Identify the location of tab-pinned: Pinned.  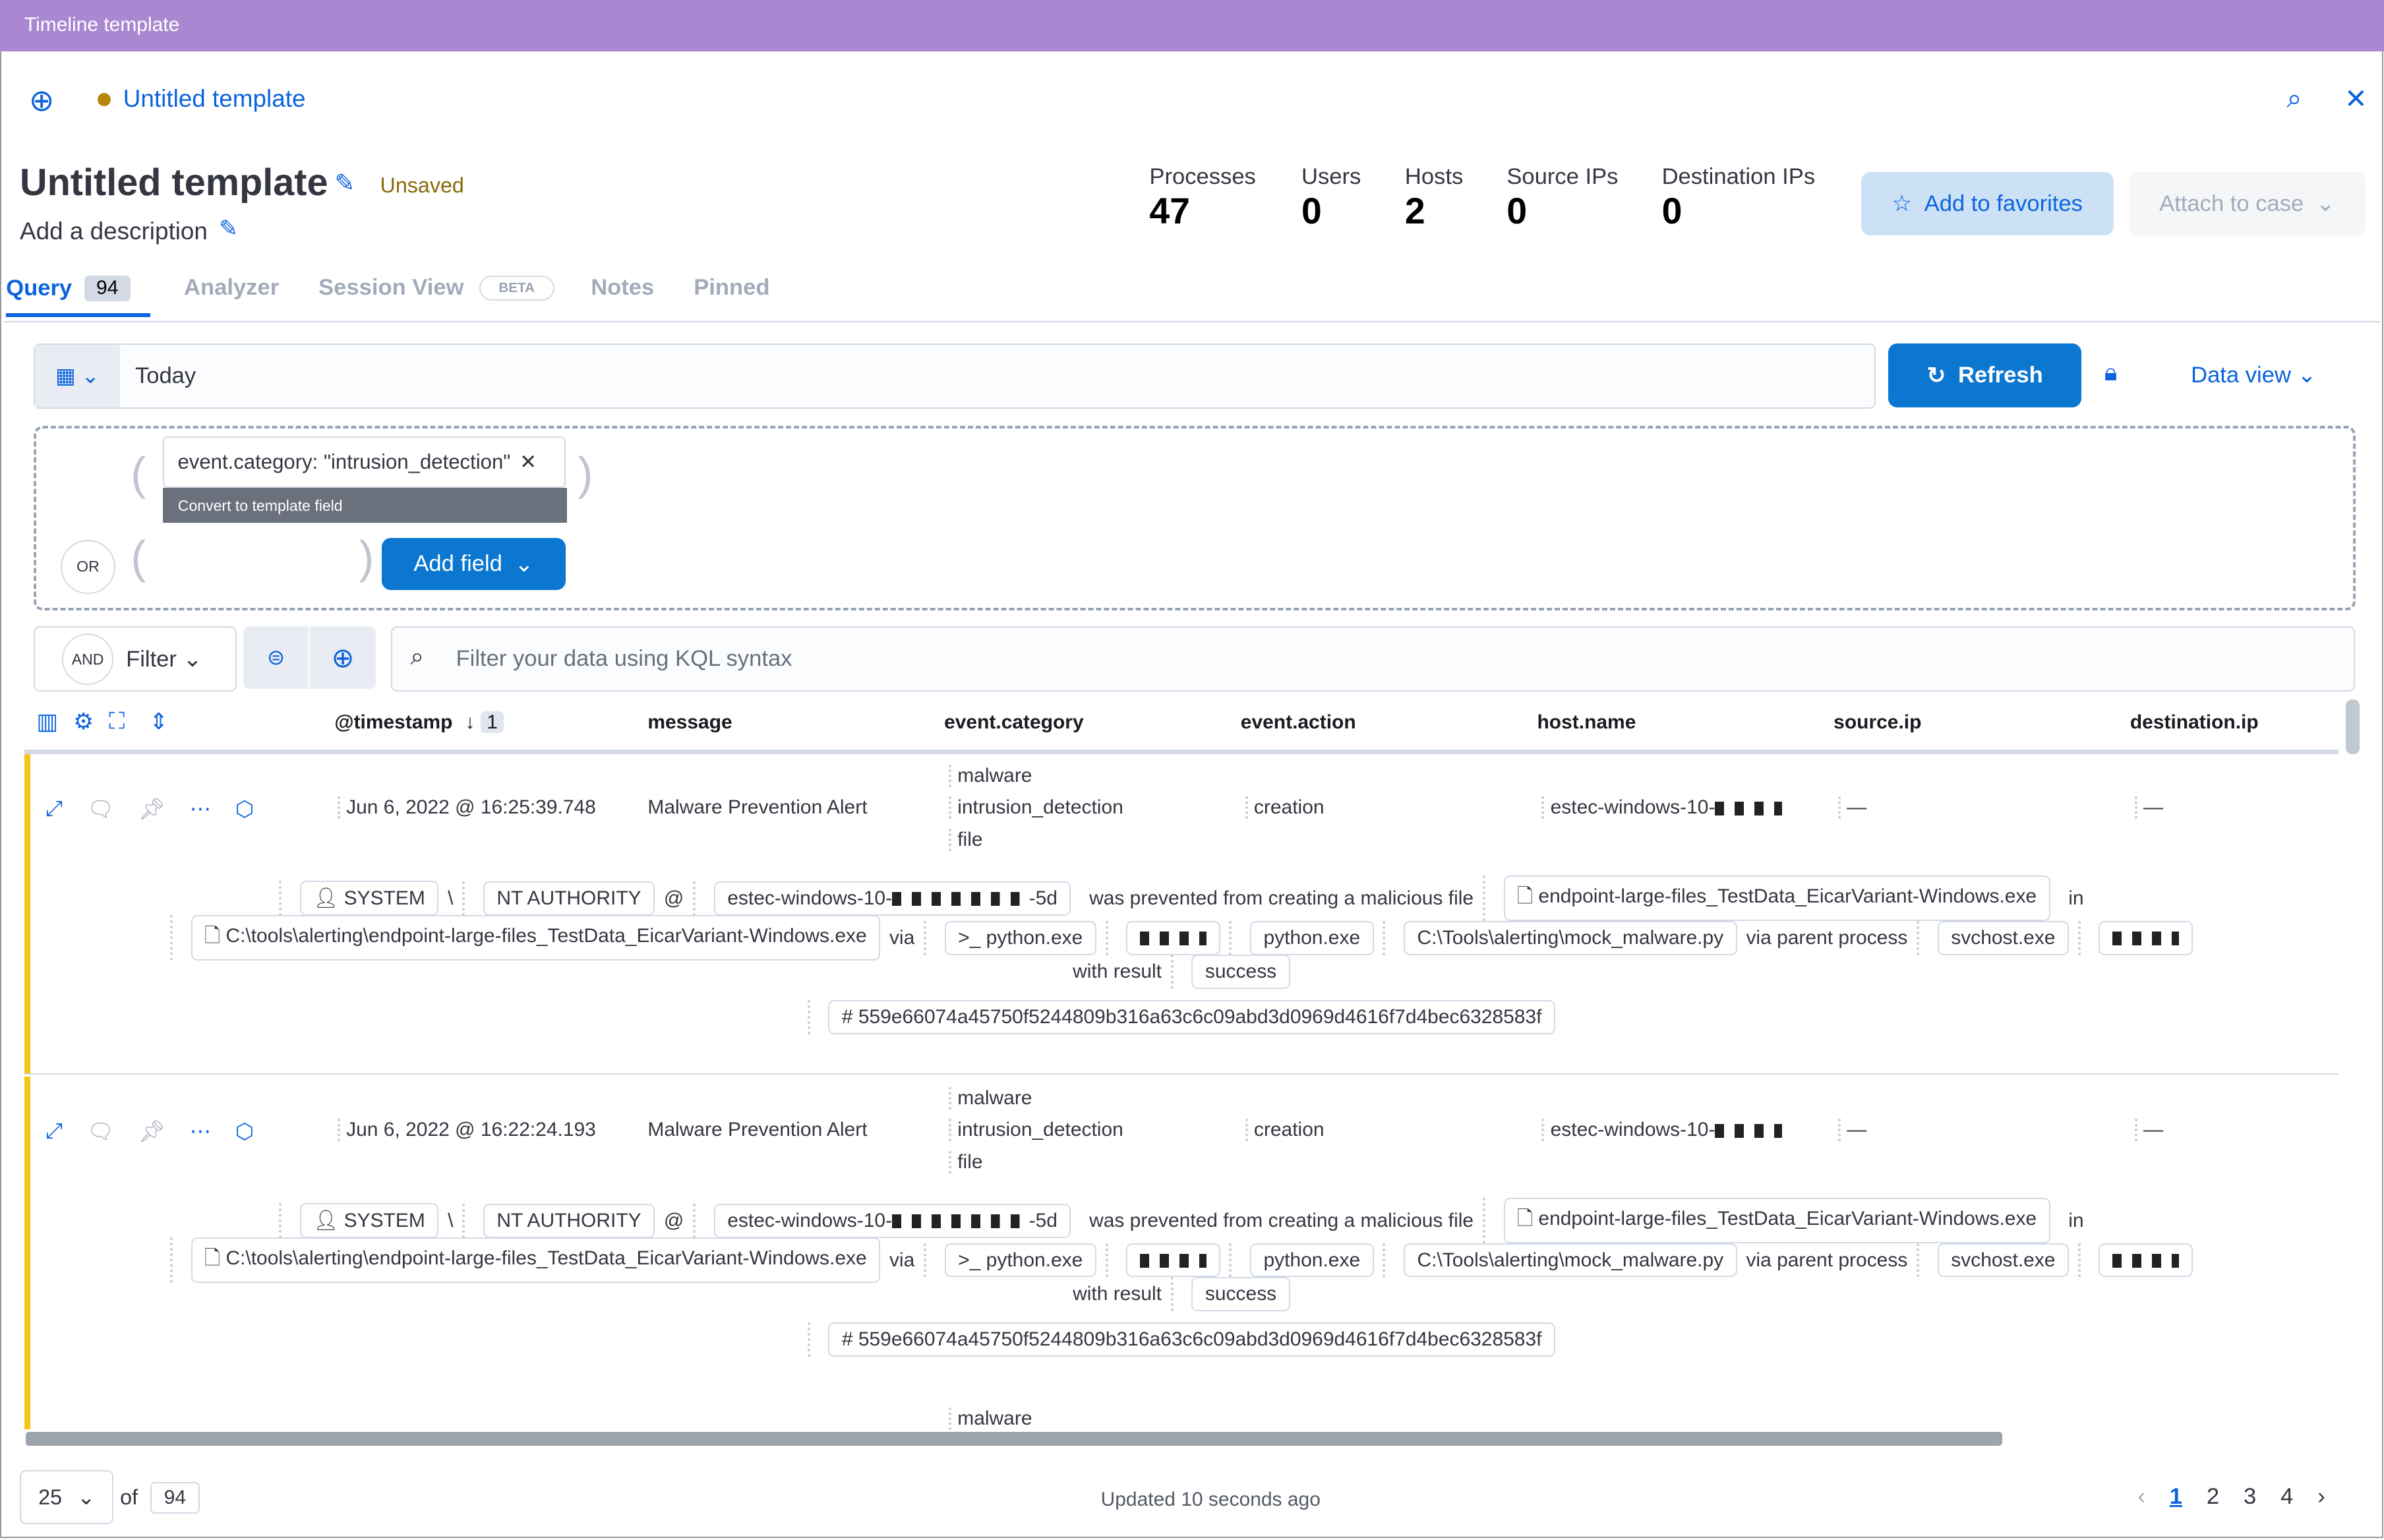
(732, 288).